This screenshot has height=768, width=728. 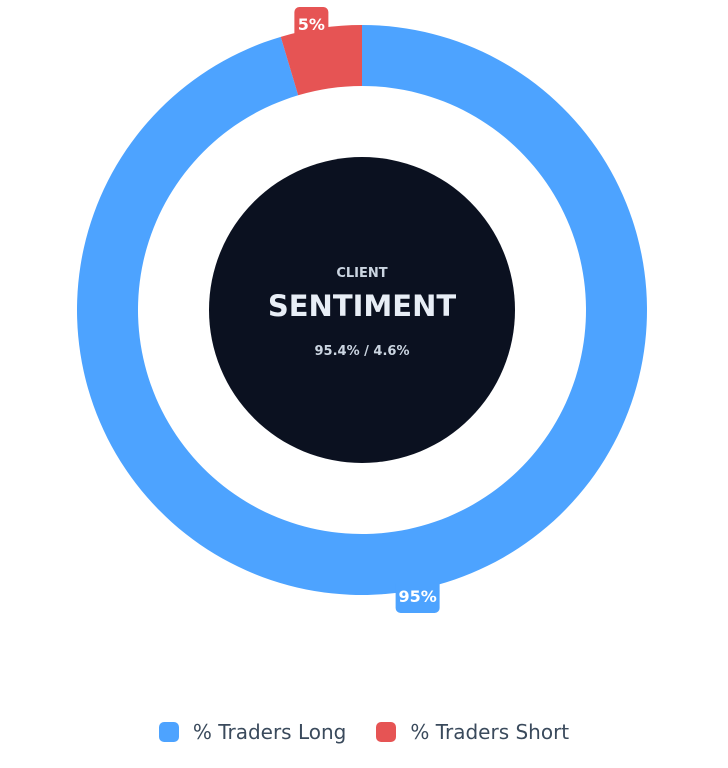 I want to click on legend-swatch-short, so click(x=386, y=732).